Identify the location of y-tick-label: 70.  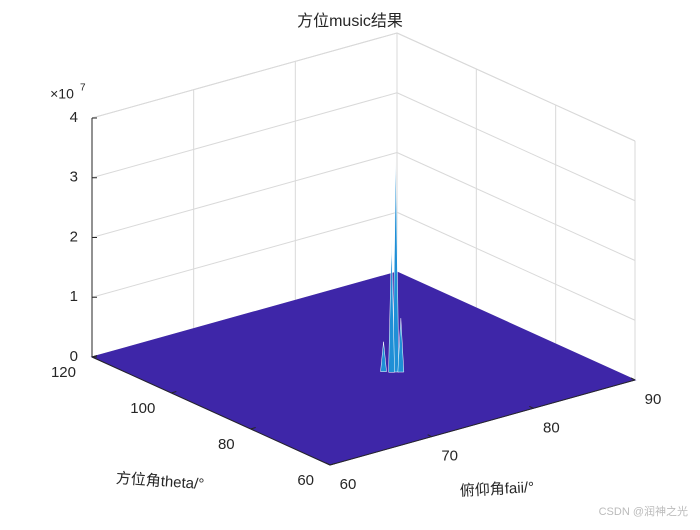
(449, 456).